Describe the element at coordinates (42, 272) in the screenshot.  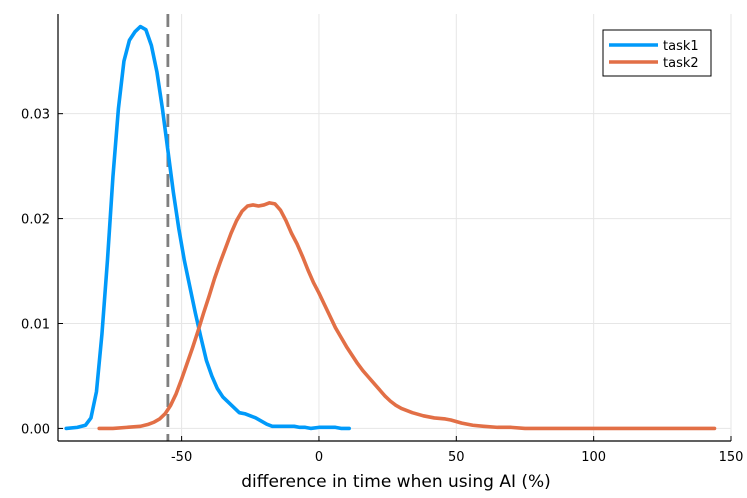
I see `y-ticks: 0.00 0.01 0.02 0.03` at that location.